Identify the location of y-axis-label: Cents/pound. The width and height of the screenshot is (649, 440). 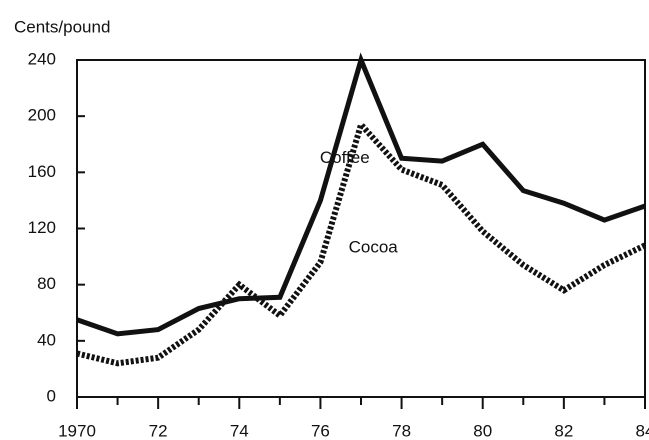
(62, 26).